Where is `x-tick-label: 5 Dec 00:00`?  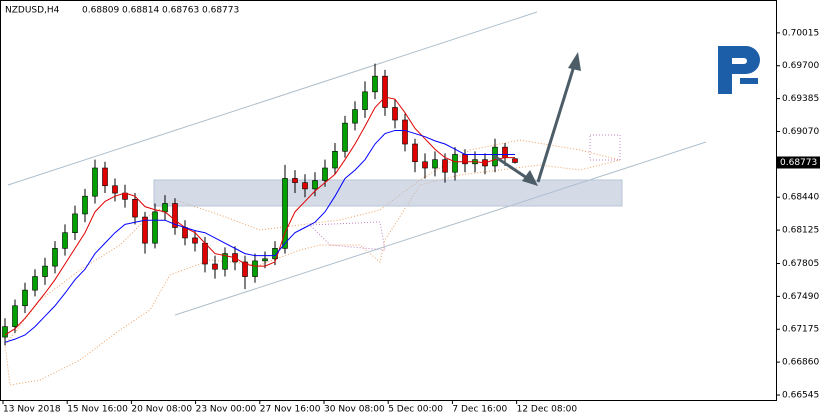 x-tick-label: 5 Dec 00:00 is located at coordinates (415, 410).